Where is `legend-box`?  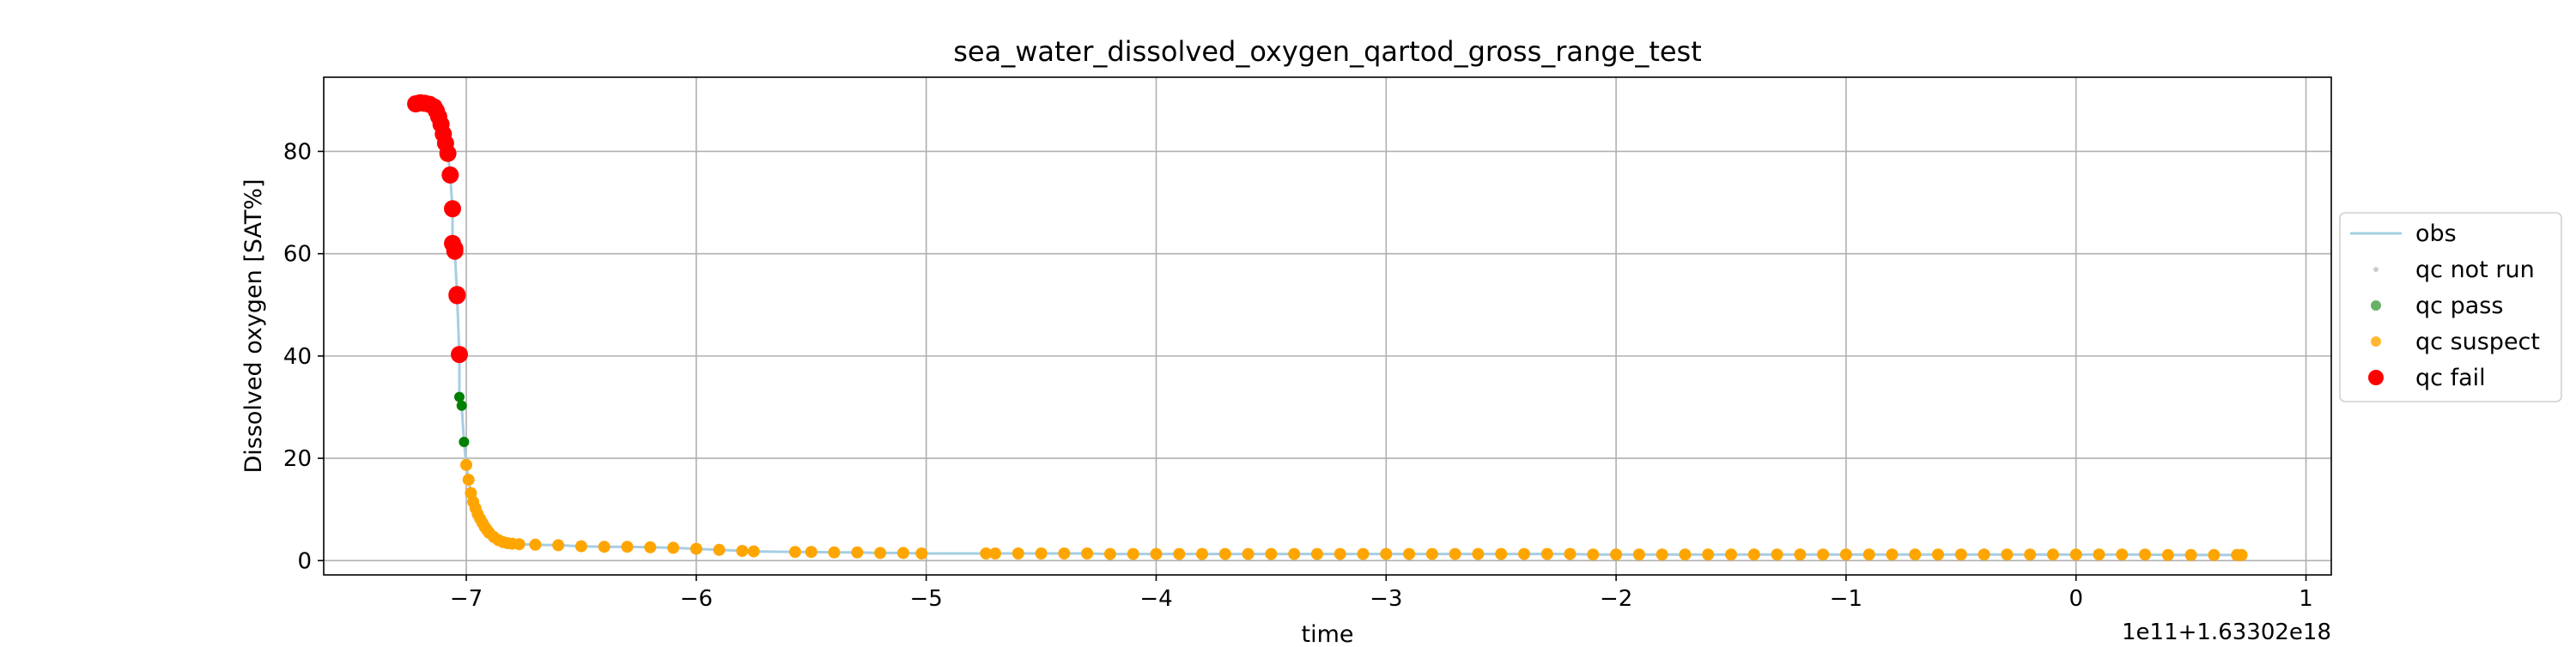
legend-box is located at coordinates (2450, 307).